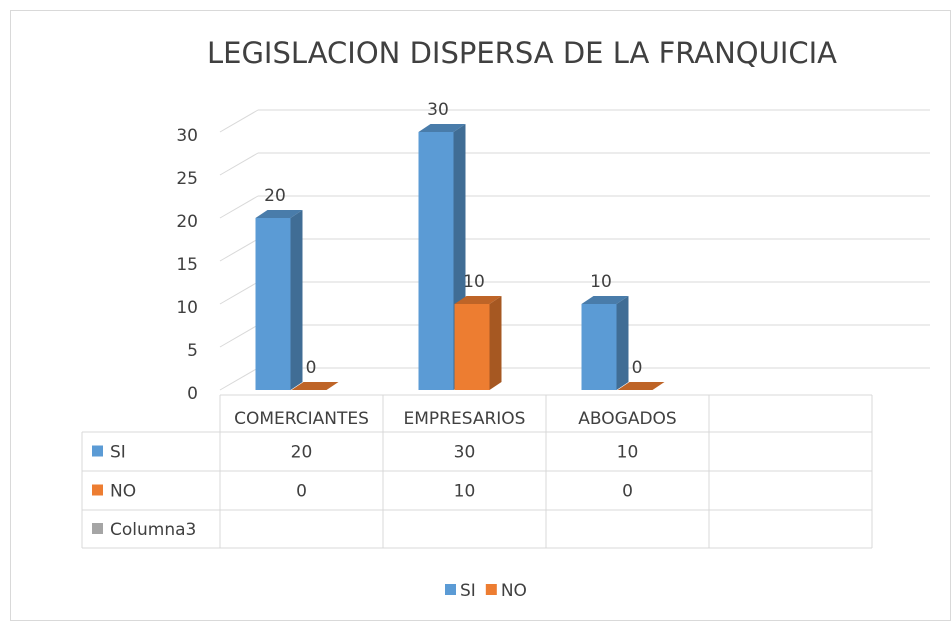 The image size is (951, 621). I want to click on table-row-label: SI, so click(118, 453).